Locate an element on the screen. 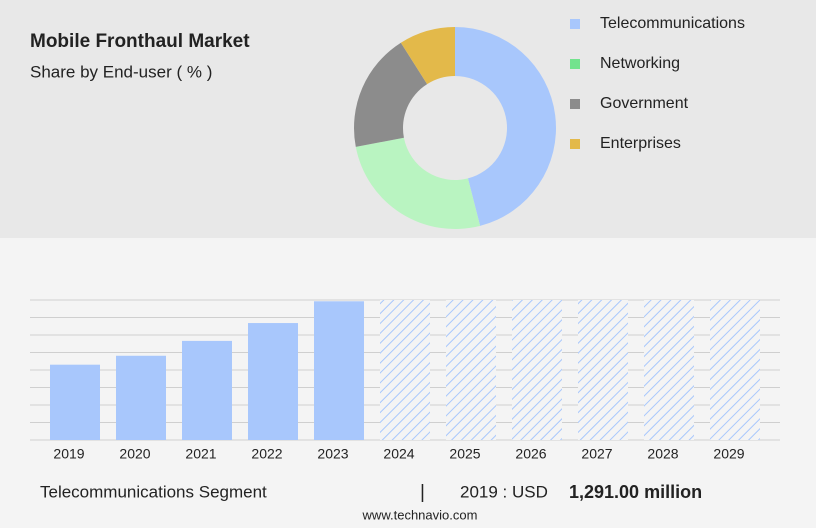  x-tick-label: 2028 is located at coordinates (662, 454).